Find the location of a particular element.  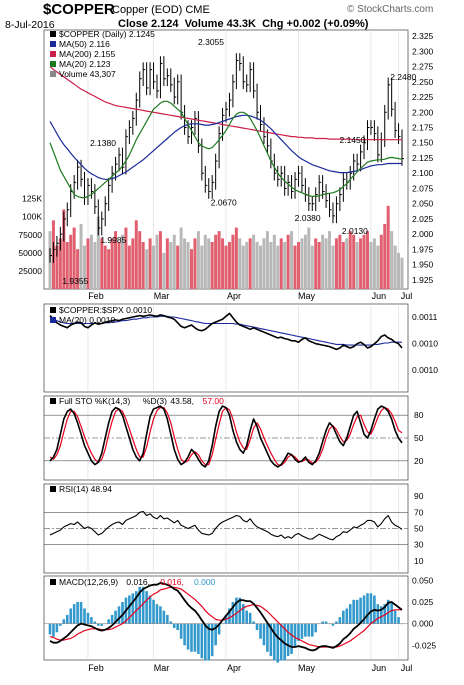

rsi-line is located at coordinates (226, 525).